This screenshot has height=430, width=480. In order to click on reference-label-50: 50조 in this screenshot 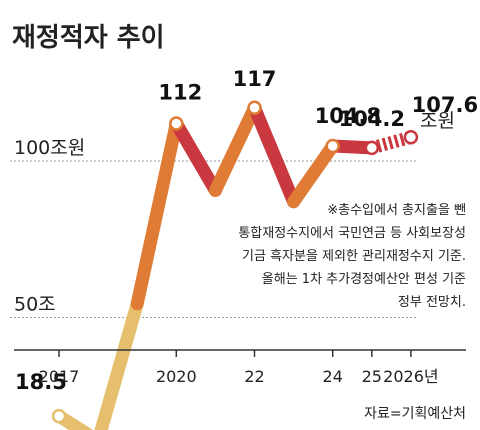, I will do `click(35, 305)`.